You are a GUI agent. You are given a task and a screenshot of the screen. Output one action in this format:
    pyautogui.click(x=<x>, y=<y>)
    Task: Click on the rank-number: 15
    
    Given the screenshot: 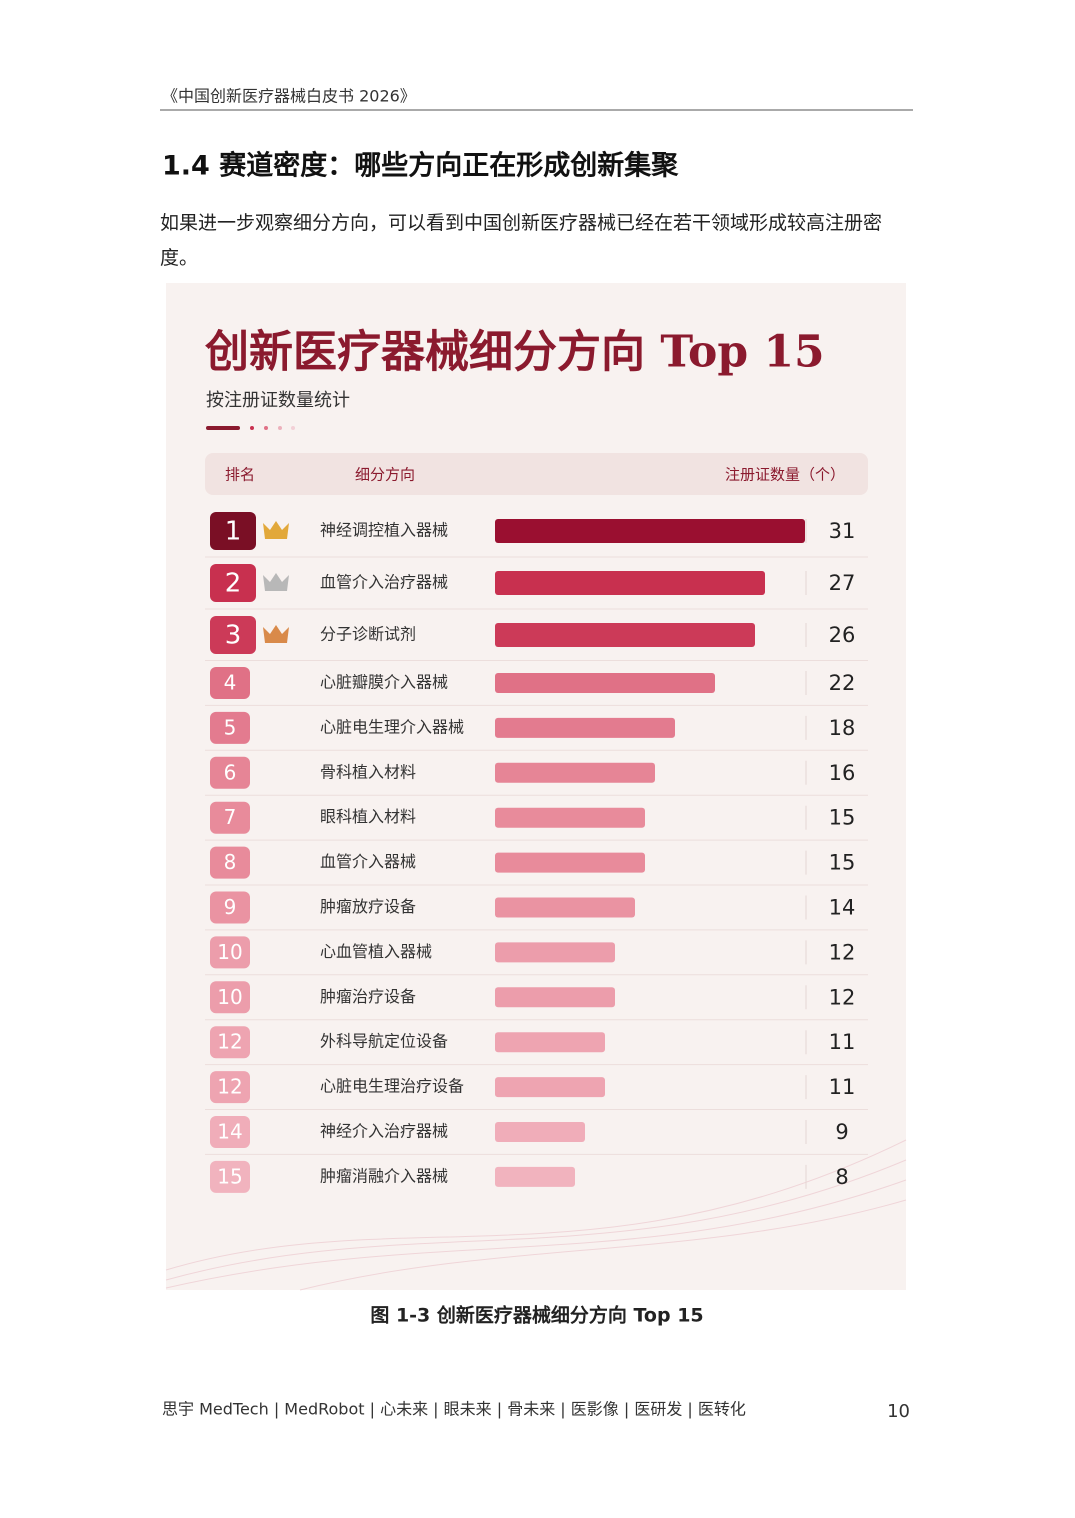 What is the action you would take?
    pyautogui.click(x=229, y=1176)
    